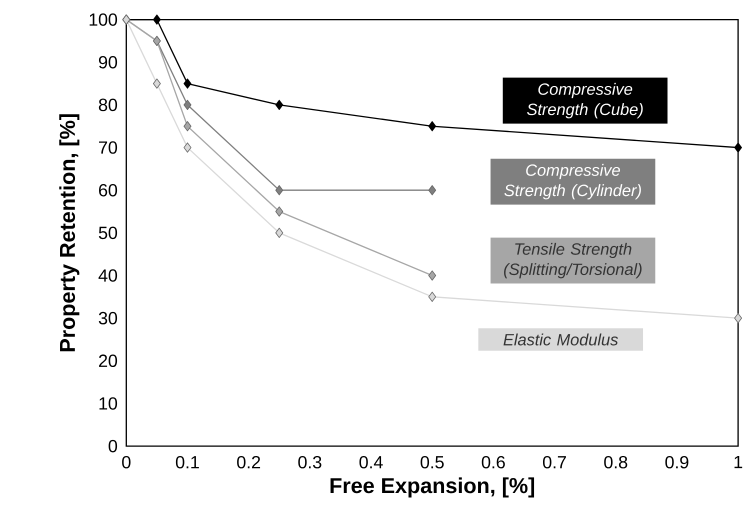 The width and height of the screenshot is (743, 529). What do you see at coordinates (69, 233) in the screenshot?
I see `y-axis-title: Property Retention, [%]` at bounding box center [69, 233].